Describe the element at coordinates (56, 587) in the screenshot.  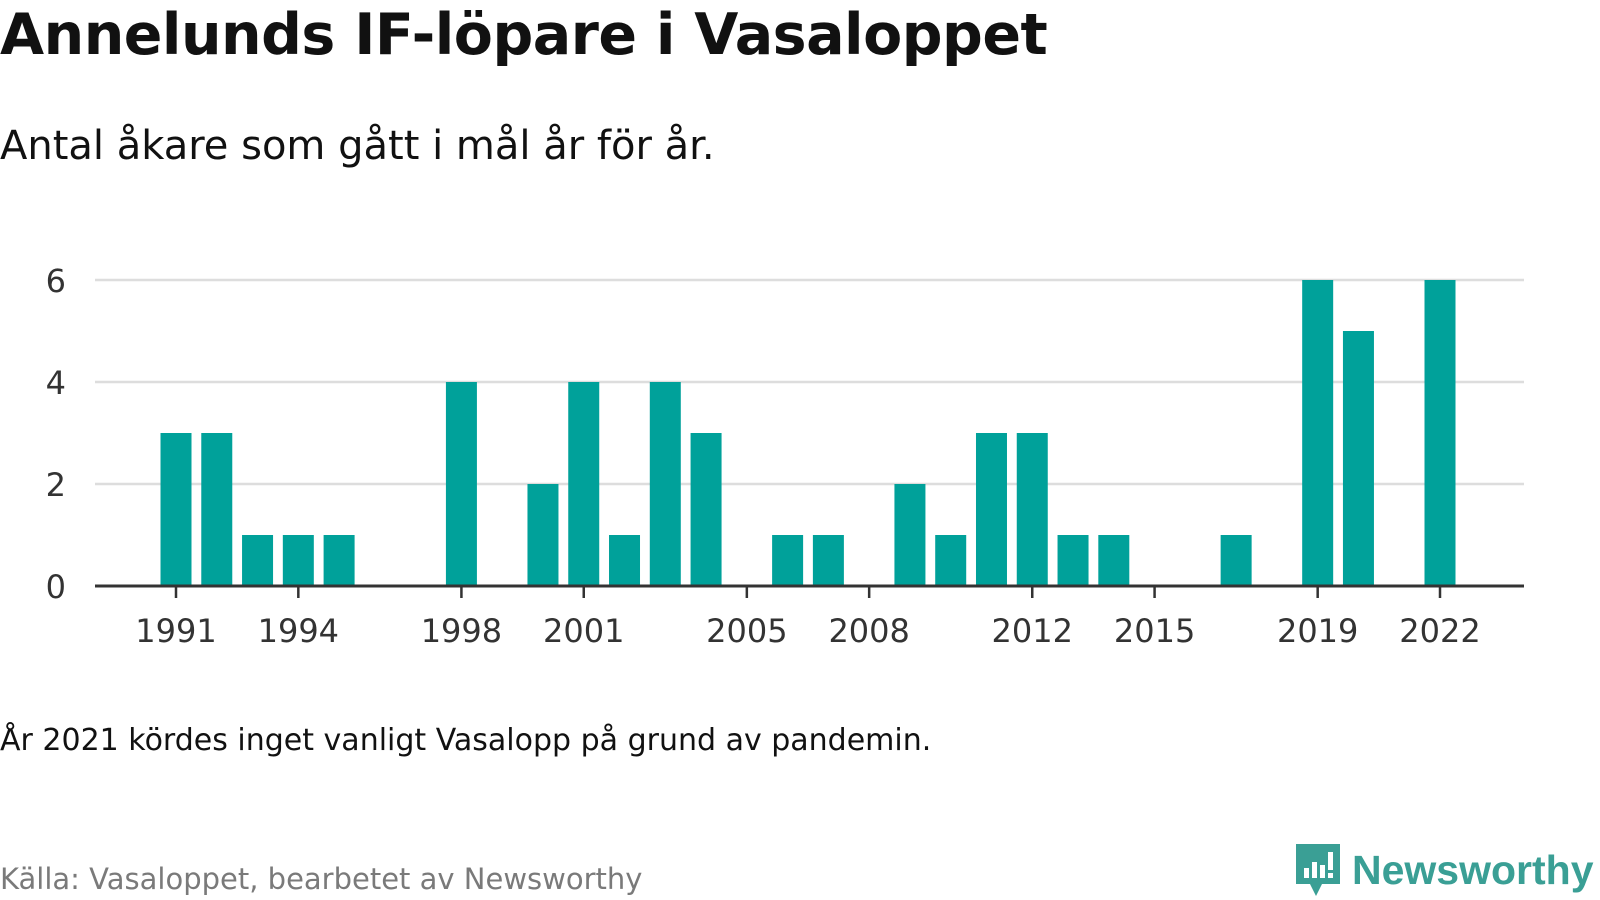
I see `y-tick-label-0: 0` at that location.